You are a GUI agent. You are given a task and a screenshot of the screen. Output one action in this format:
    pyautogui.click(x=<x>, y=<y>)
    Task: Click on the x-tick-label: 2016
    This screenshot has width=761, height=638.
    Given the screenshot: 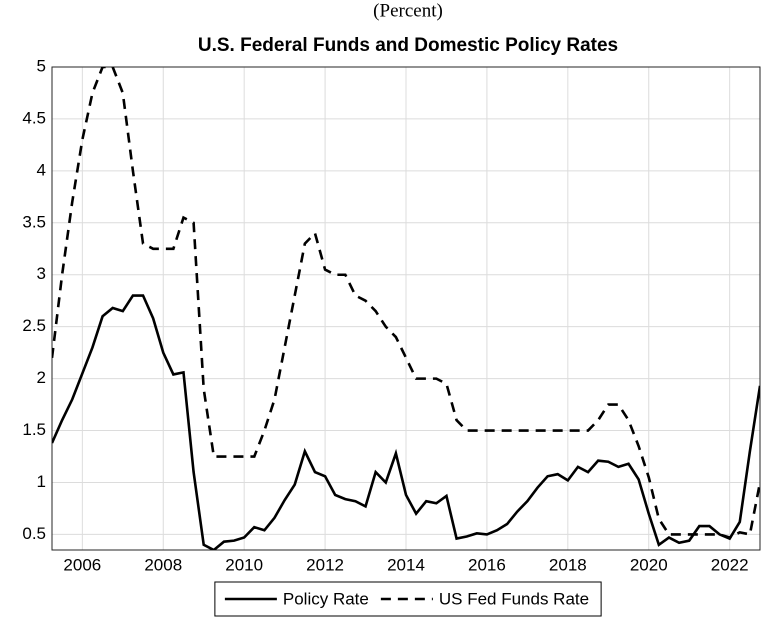 What is the action you would take?
    pyautogui.click(x=487, y=564)
    